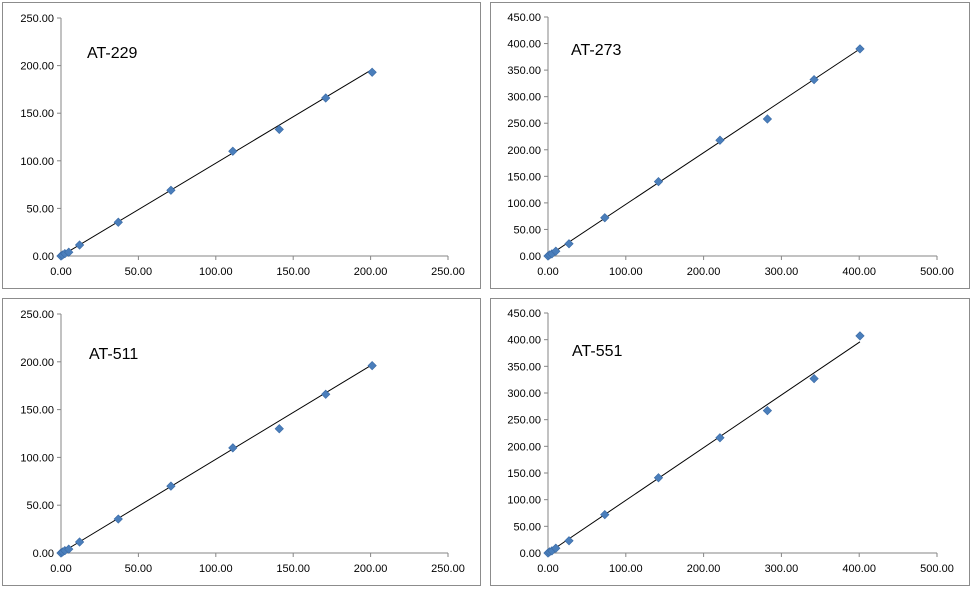  Describe the element at coordinates (524, 98) in the screenshot. I see `y-tick-label: 300.00` at that location.